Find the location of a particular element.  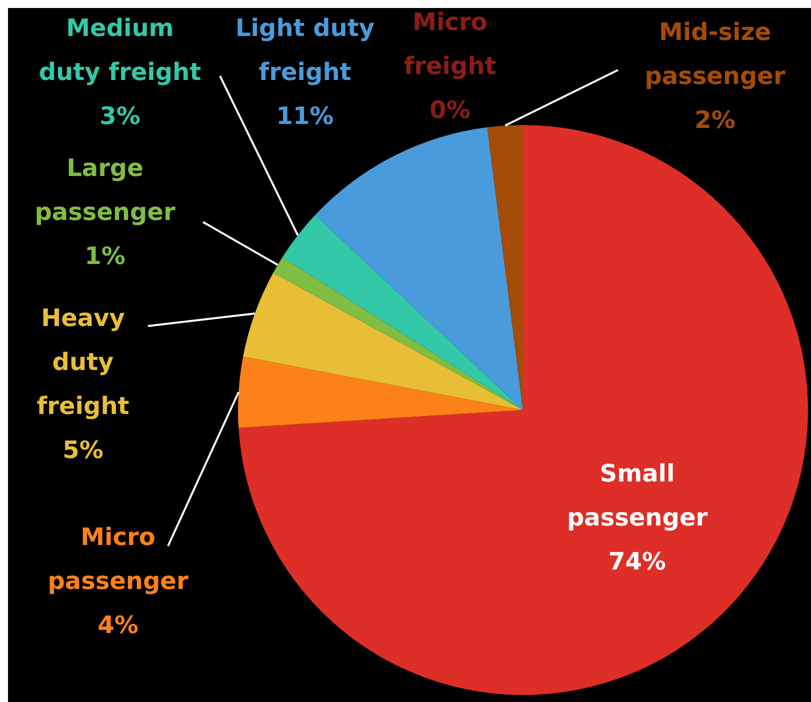

text: 0% is located at coordinates (450, 110).